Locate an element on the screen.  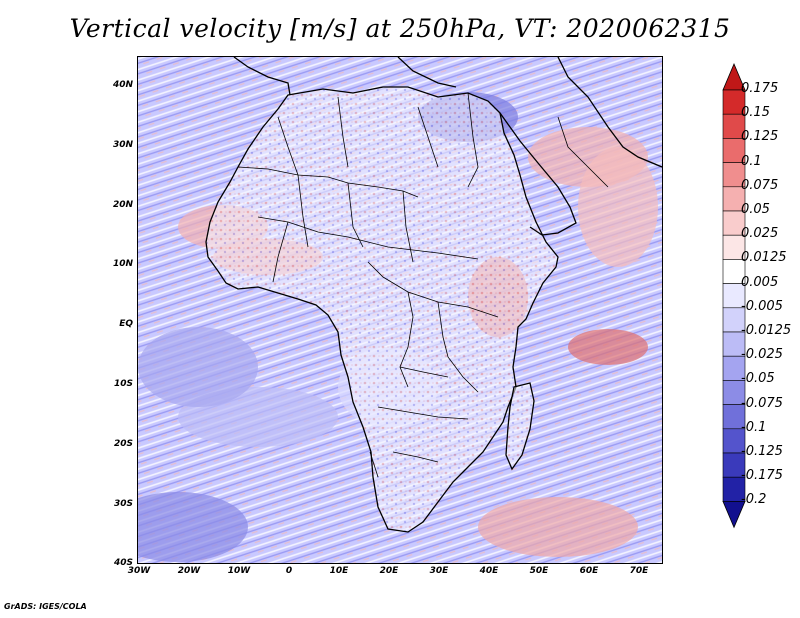
lon-tick-label: 50E is located at coordinates (539, 571).